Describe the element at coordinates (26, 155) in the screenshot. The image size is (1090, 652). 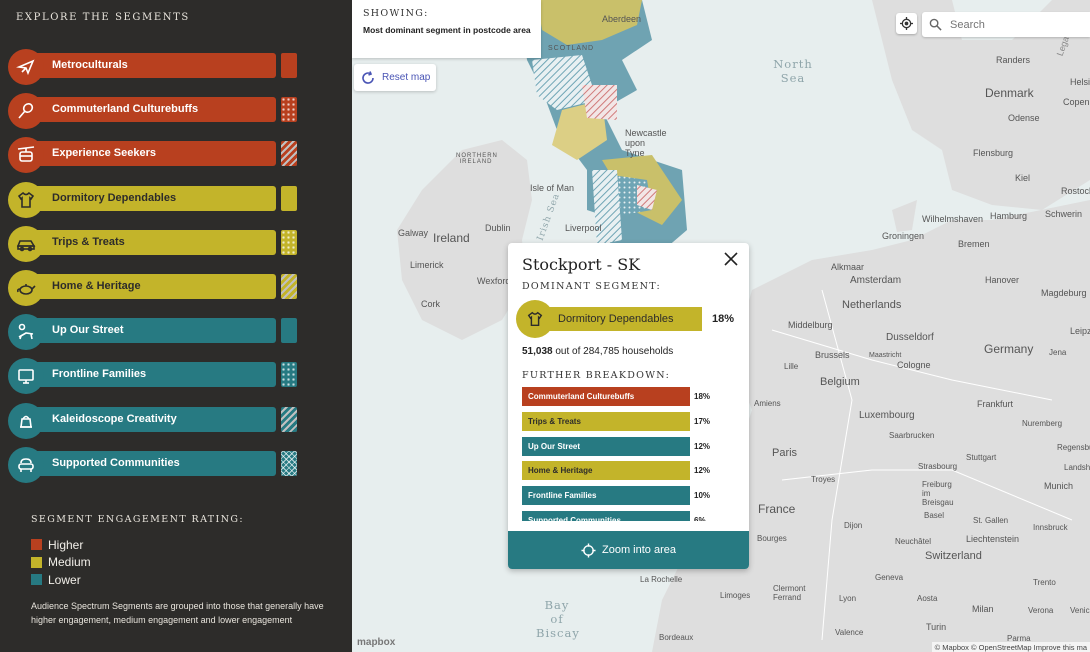
I see `cable-car-icon` at that location.